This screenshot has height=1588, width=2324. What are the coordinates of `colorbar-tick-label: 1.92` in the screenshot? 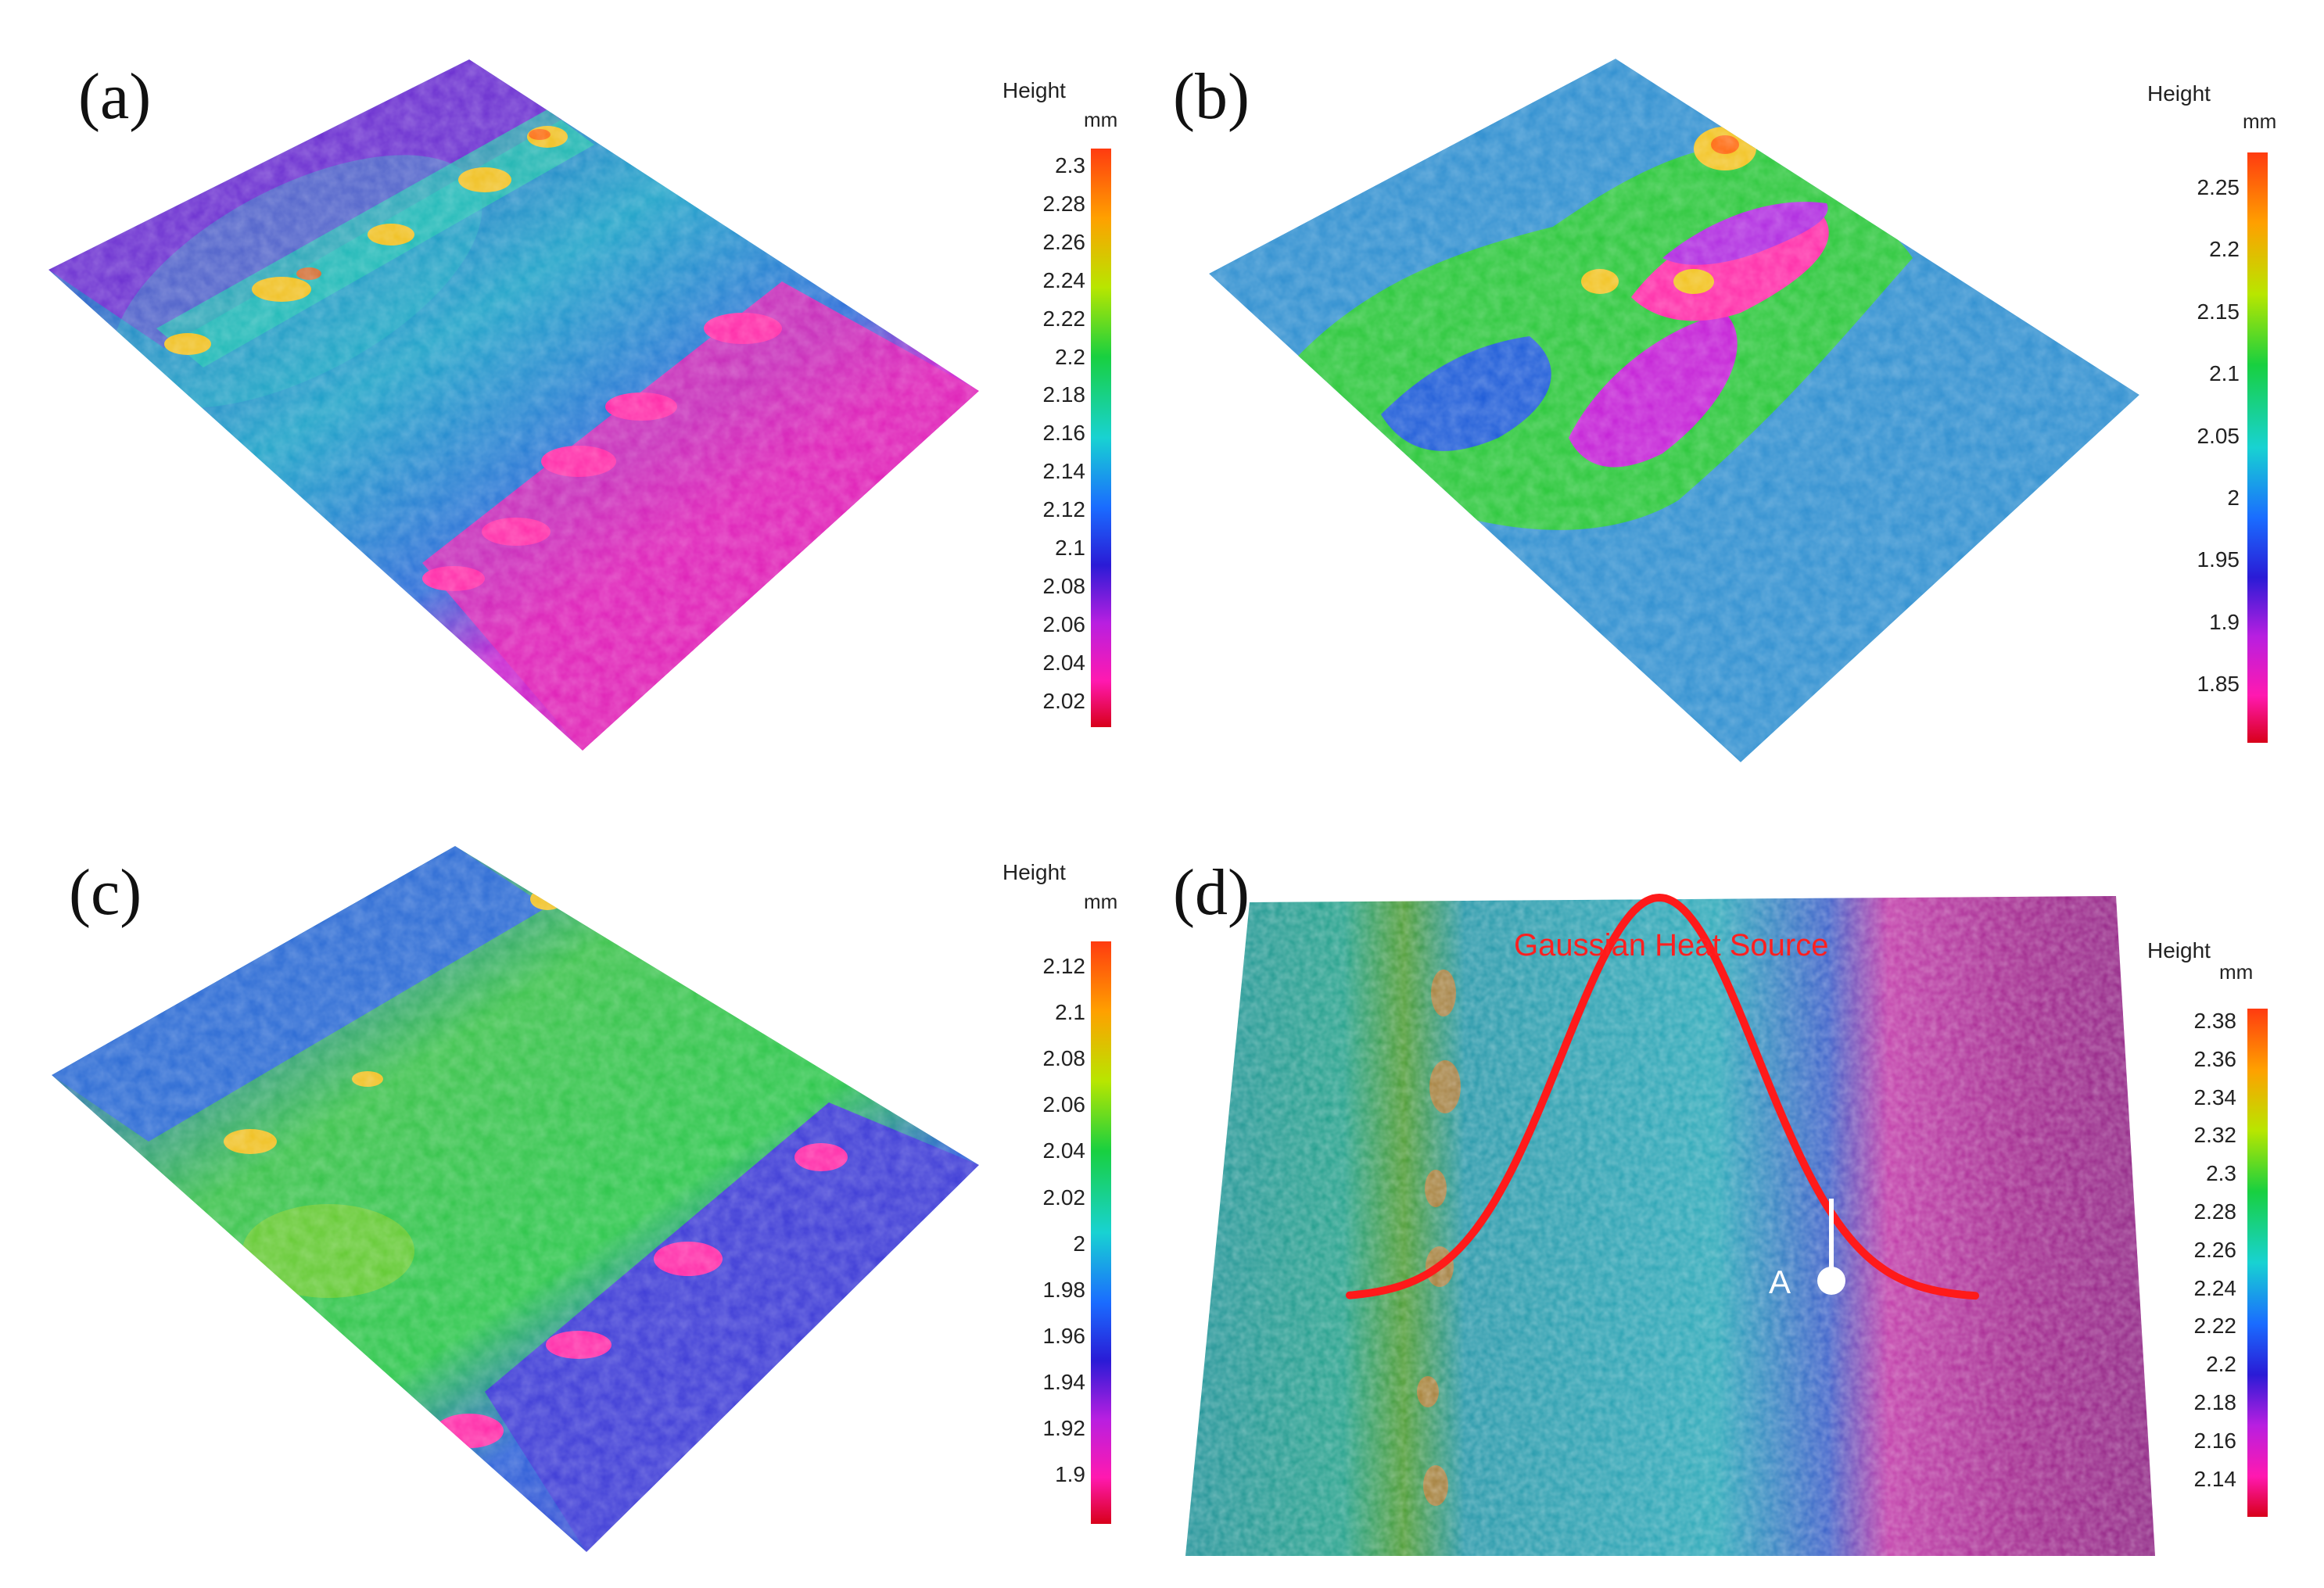 It's located at (1064, 1428).